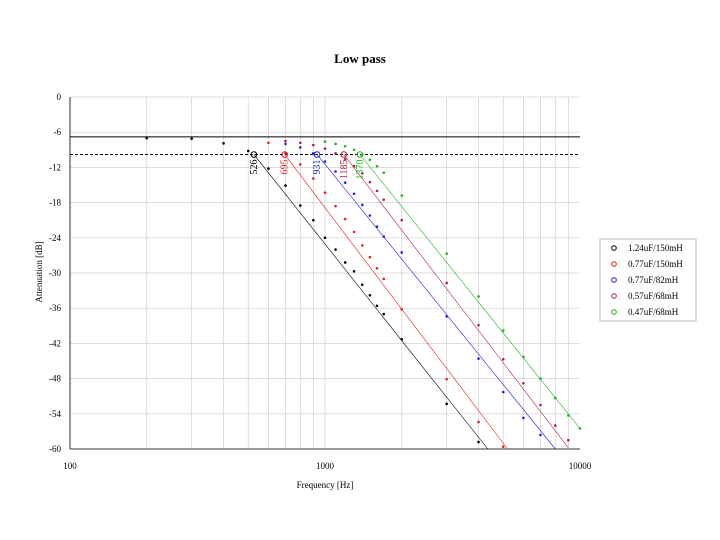 This screenshot has height=540, width=720. I want to click on y-tick-label: -6, so click(58, 132).